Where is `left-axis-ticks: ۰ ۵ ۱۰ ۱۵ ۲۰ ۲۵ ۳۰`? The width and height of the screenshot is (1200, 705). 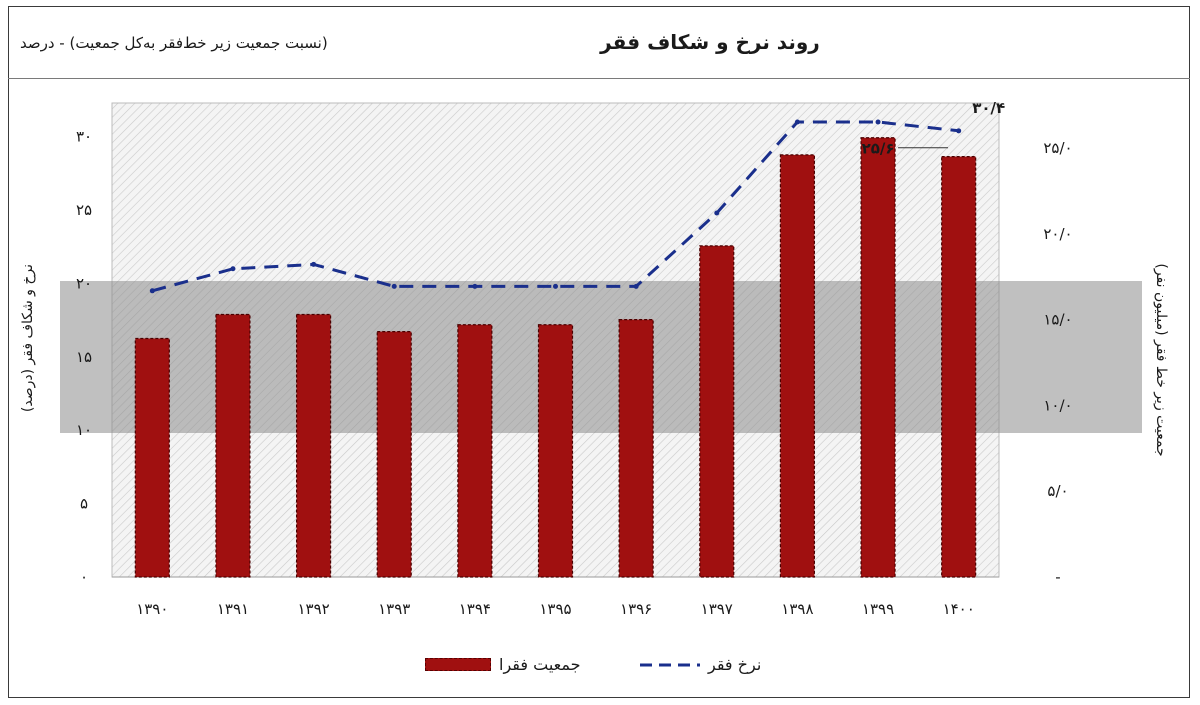
left-axis-ticks: ۰ ۵ ۱۰ ۱۵ ۲۰ ۲۵ ۳۰ is located at coordinates (84, 357).